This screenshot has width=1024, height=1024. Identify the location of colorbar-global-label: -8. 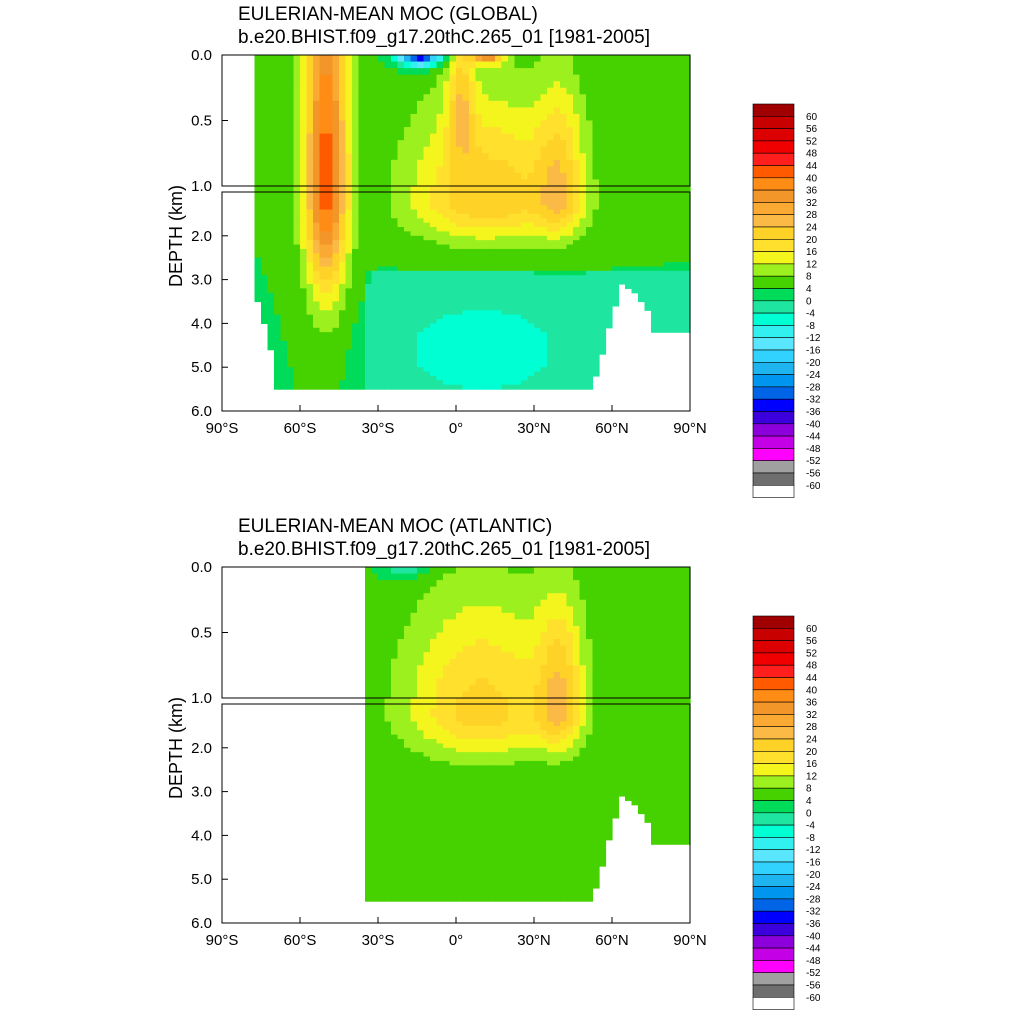
(810, 326).